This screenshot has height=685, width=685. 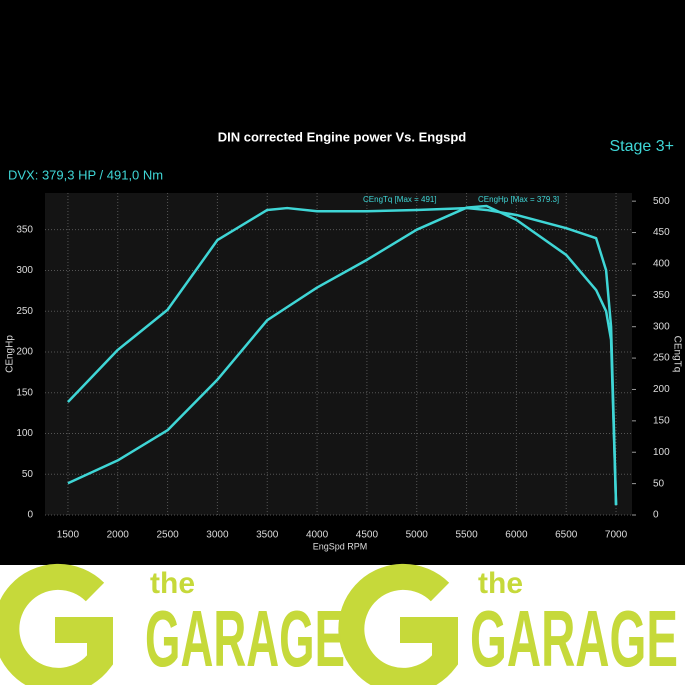 What do you see at coordinates (661, 389) in the screenshot?
I see `y2-tick-label: 200` at bounding box center [661, 389].